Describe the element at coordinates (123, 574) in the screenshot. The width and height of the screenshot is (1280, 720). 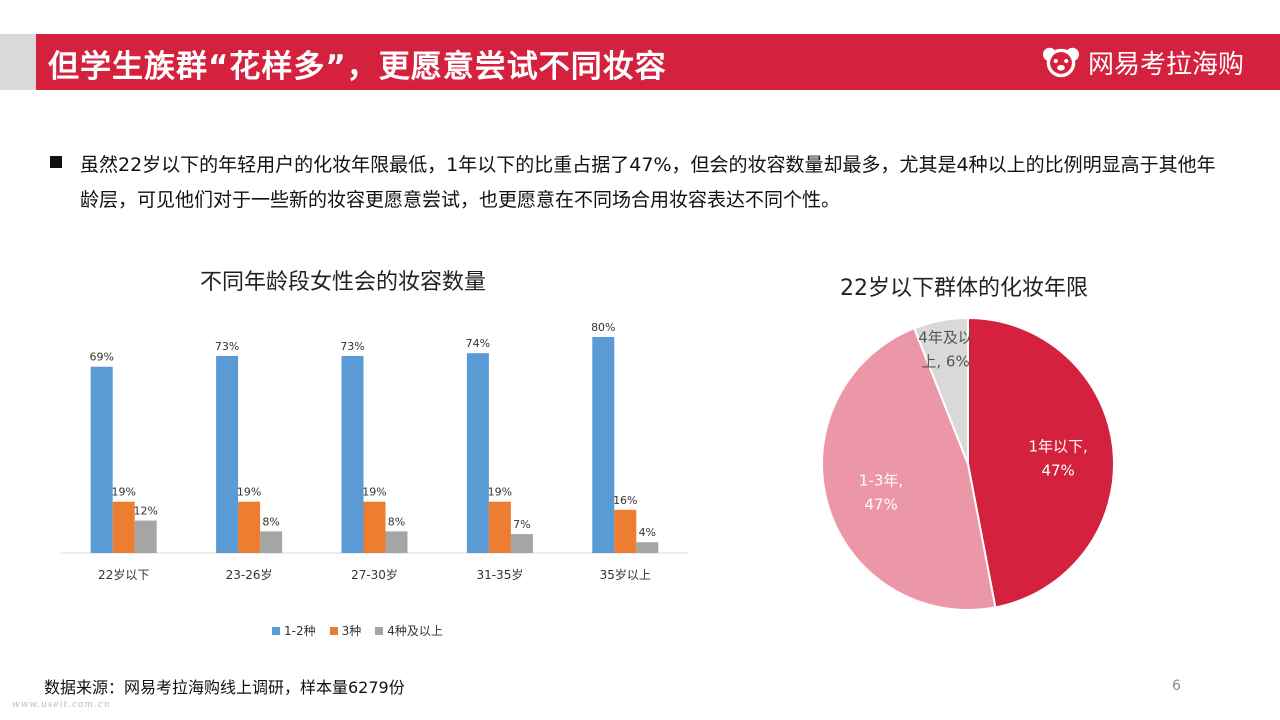
I see `x-tick-label: 22岁以下` at that location.